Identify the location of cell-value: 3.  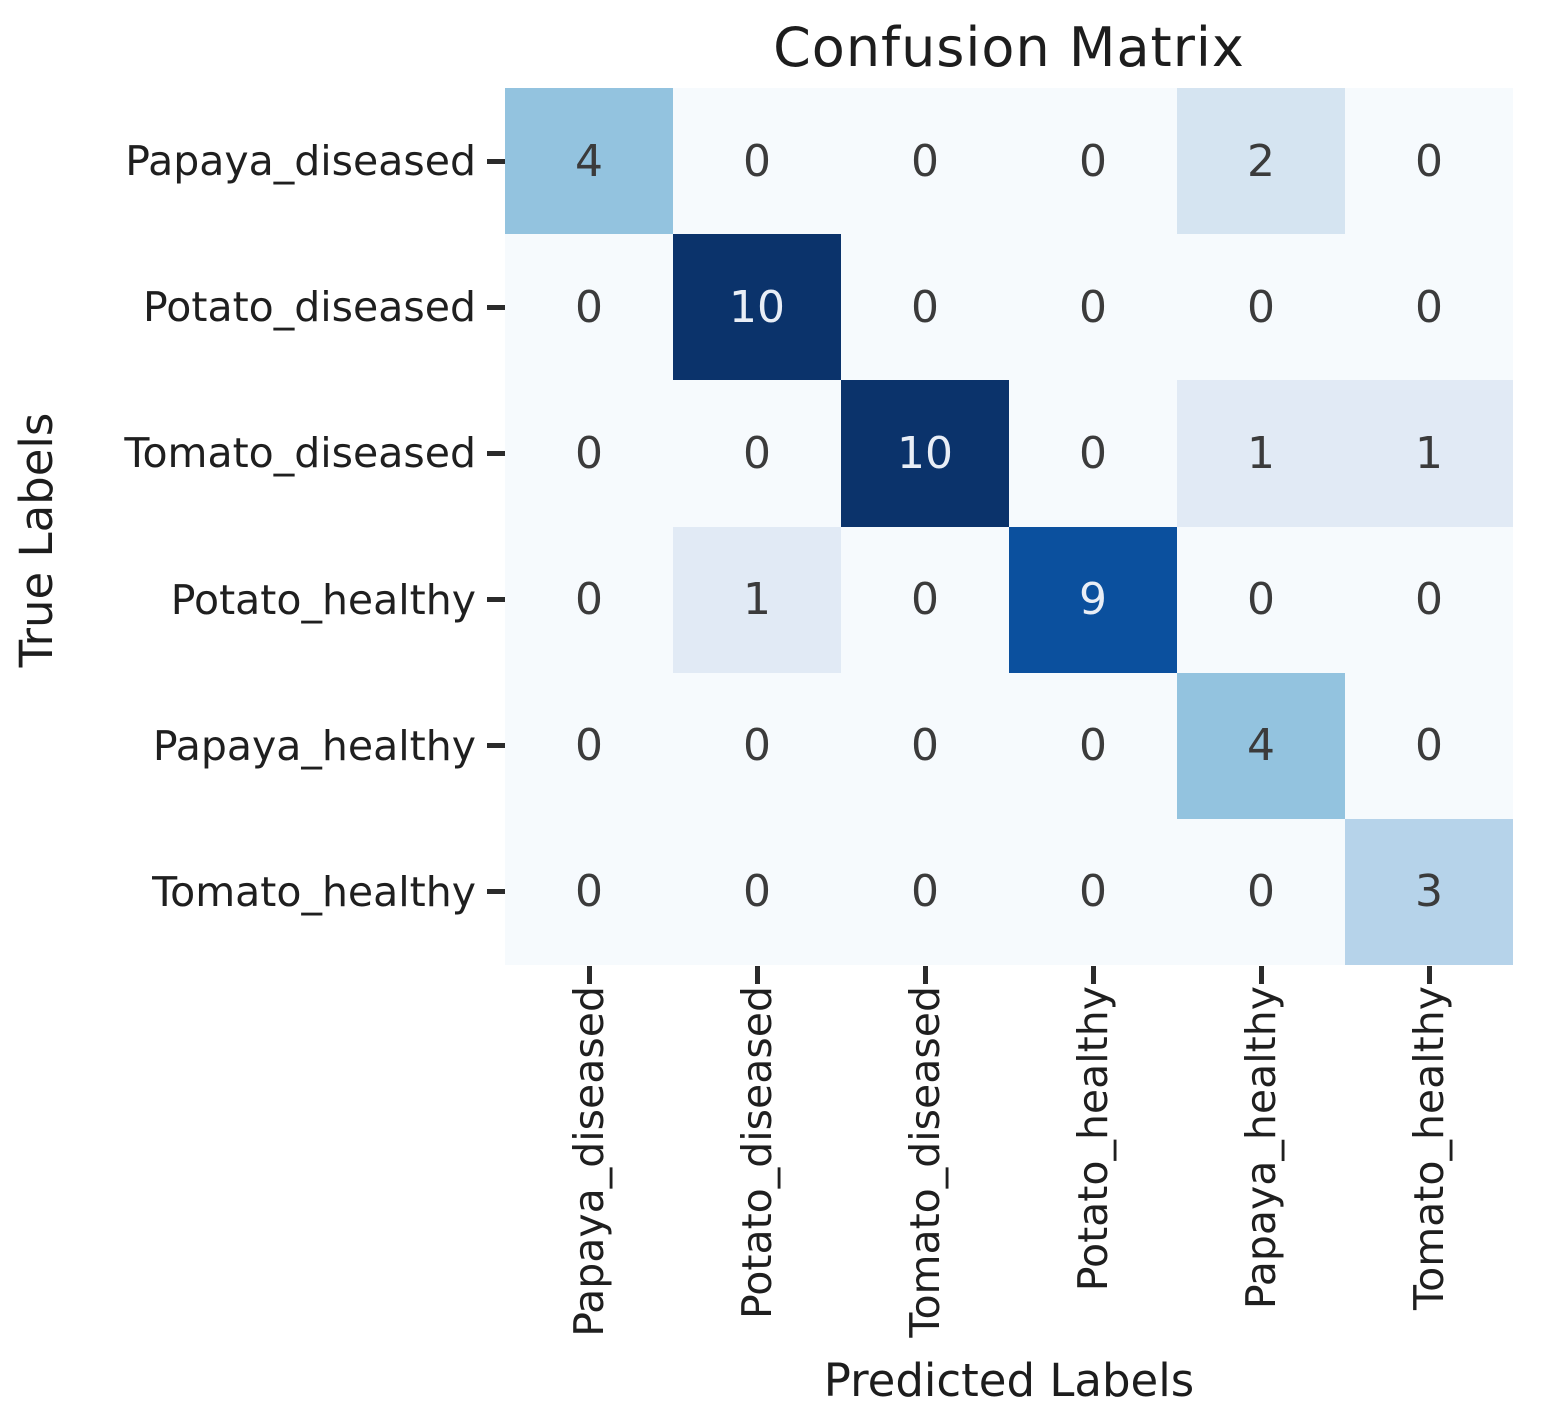
(1429, 892).